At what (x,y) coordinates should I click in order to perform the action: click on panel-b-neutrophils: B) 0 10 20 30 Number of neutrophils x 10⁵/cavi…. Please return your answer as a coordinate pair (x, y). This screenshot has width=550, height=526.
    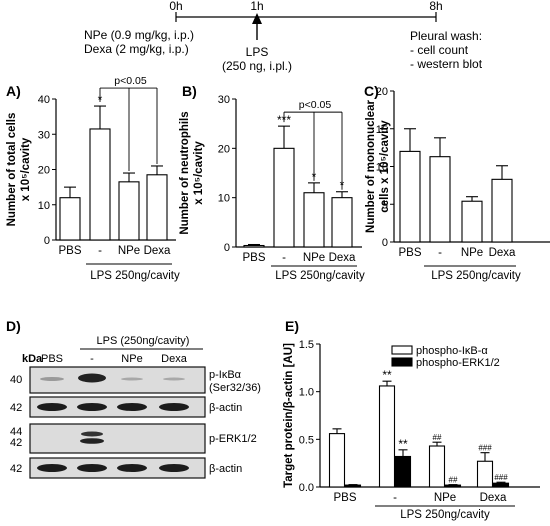
    Looking at the image, I should click on (272, 182).